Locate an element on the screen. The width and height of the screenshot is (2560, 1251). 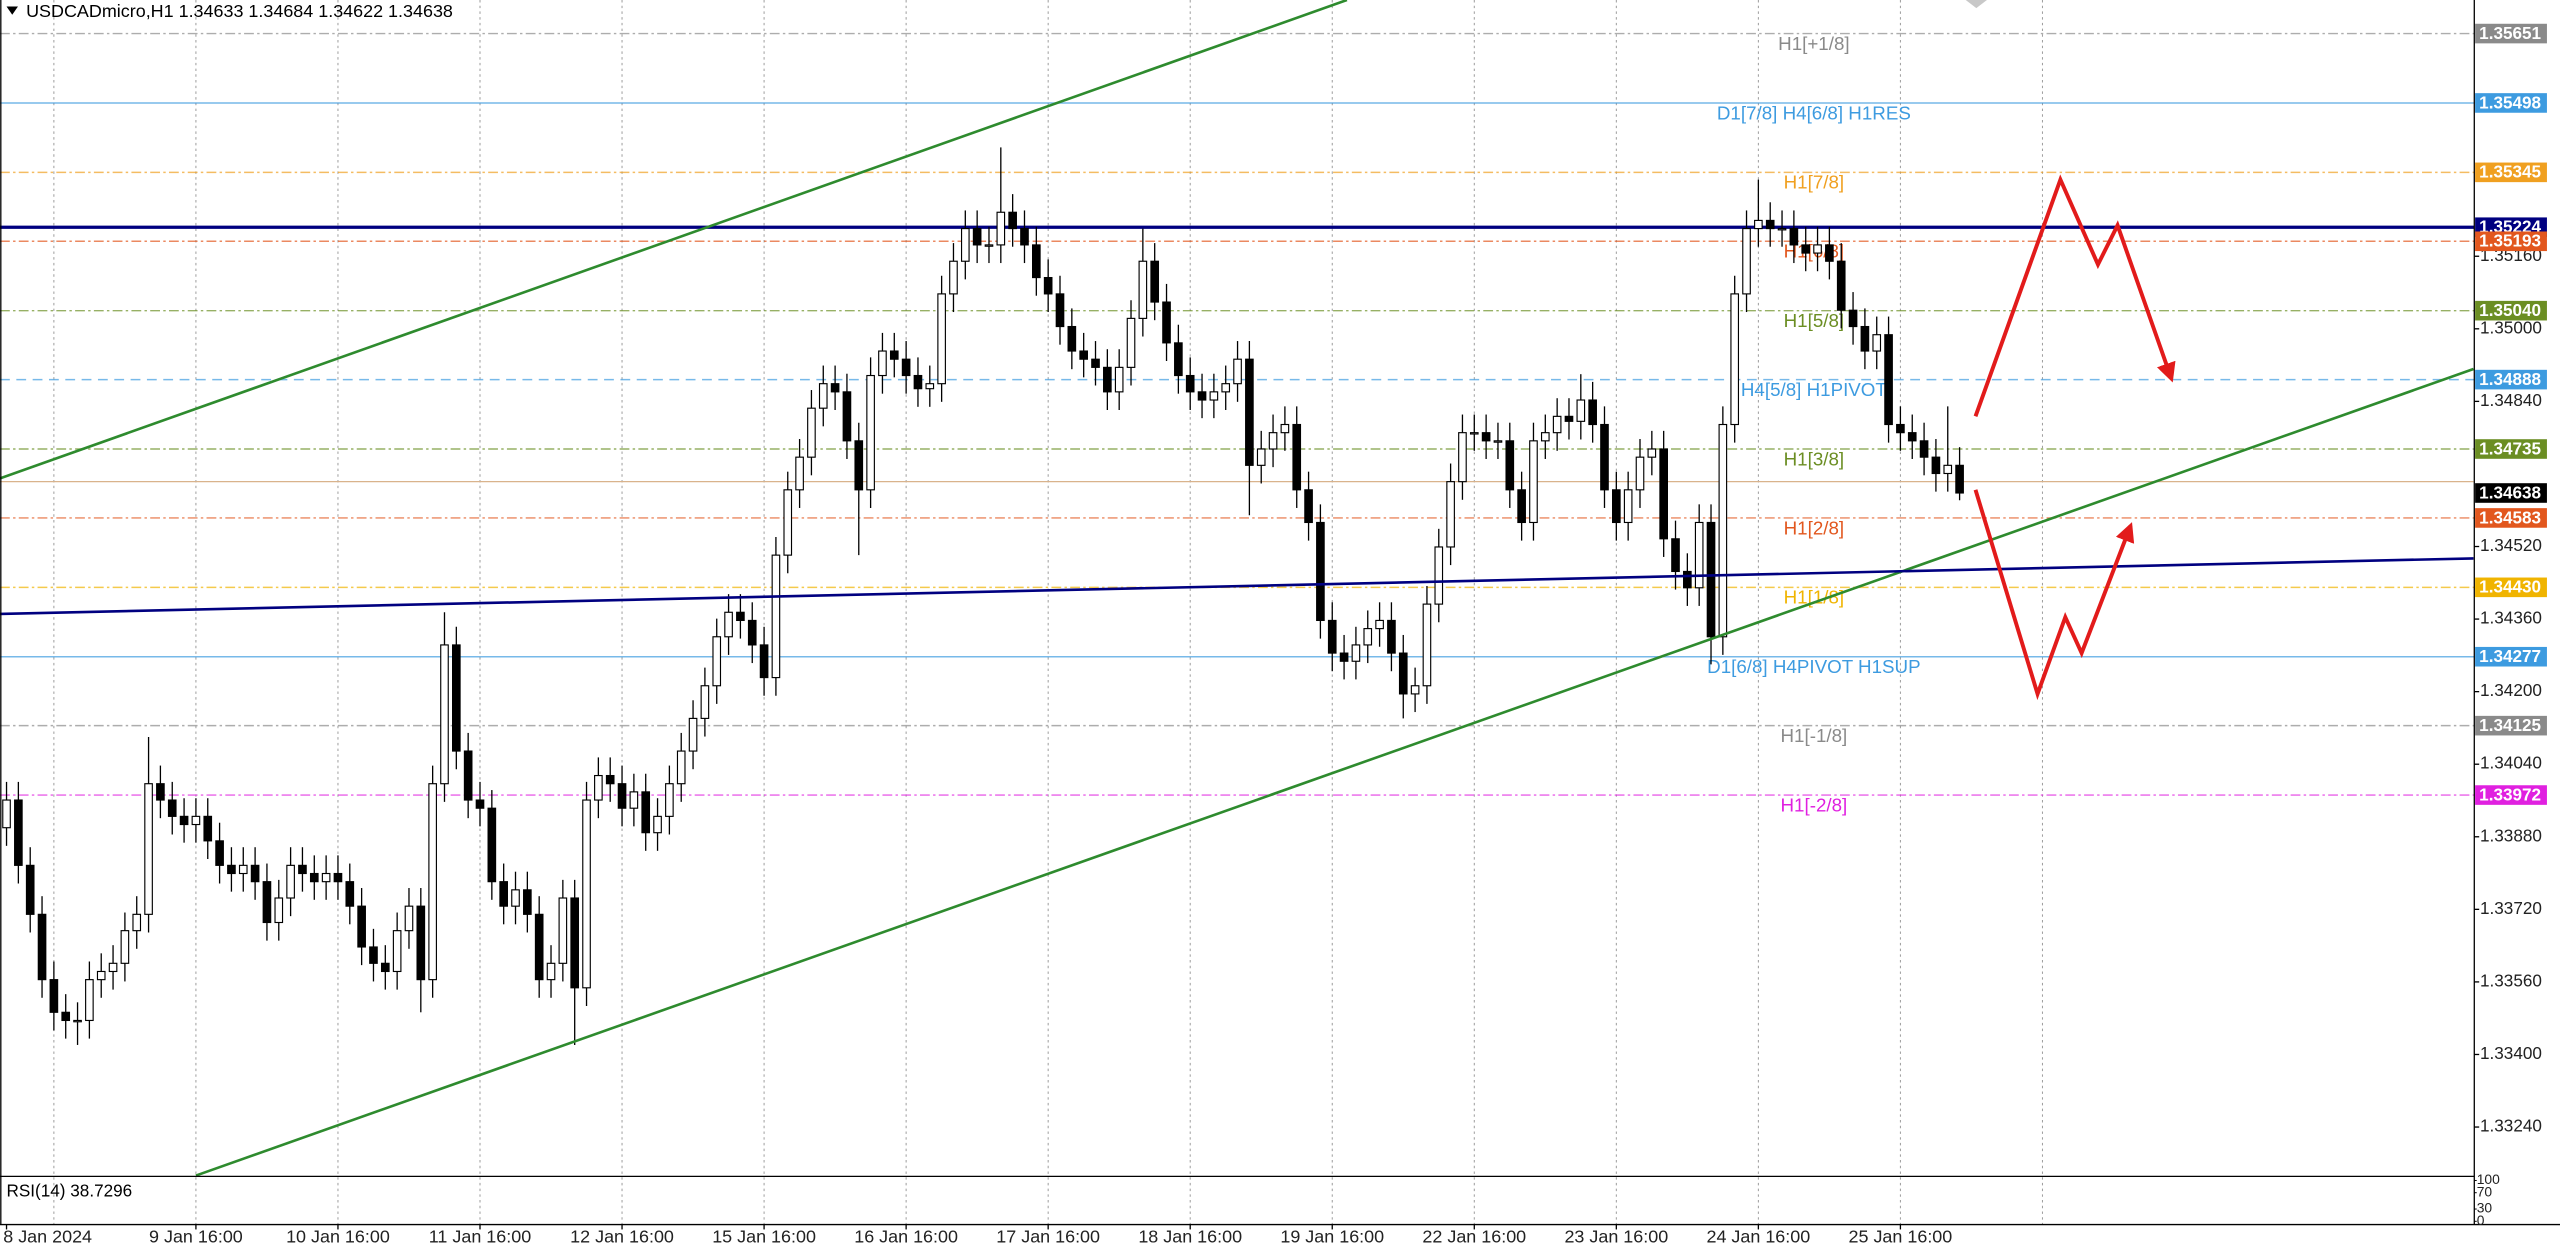
menu-triangle is located at coordinates (12, 10).